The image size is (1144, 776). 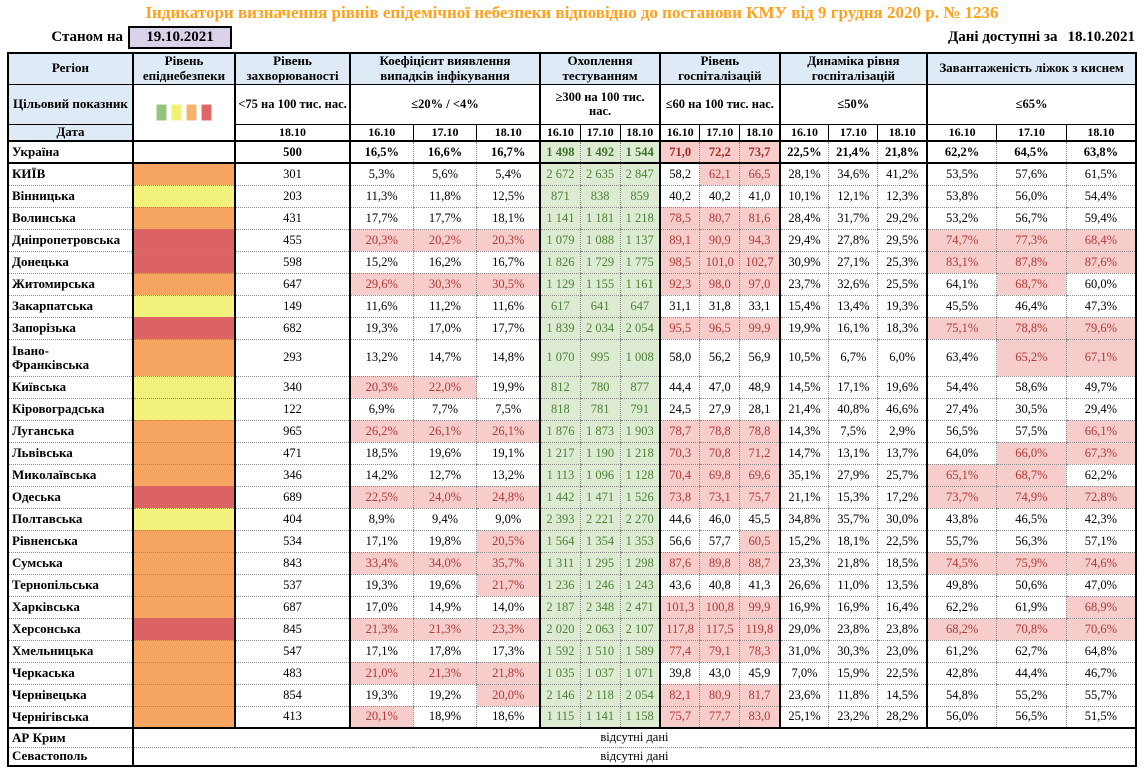 What do you see at coordinates (508, 453) in the screenshot?
I see `coef-cell: 19,1%` at bounding box center [508, 453].